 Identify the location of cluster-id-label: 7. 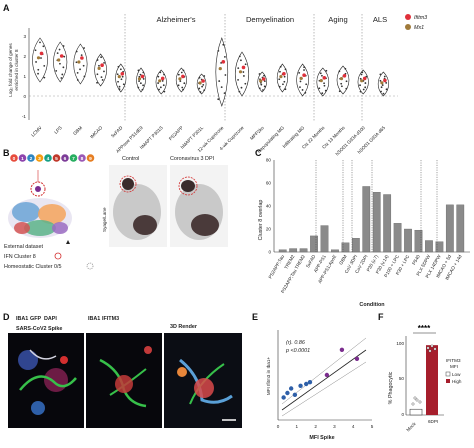
(73, 159).